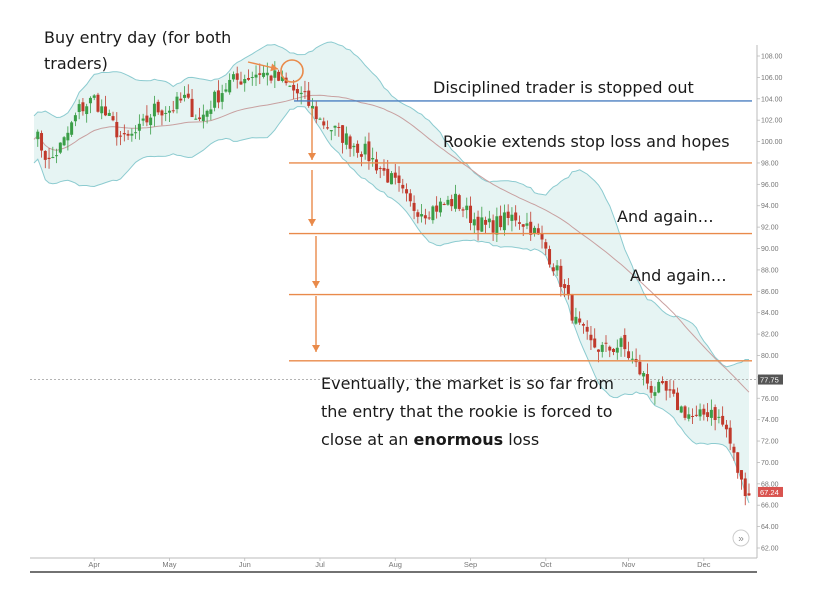 Image resolution: width=814 pixels, height=590 pixels. What do you see at coordinates (770, 420) in the screenshot?
I see `y-tick-label: 74.00` at bounding box center [770, 420].